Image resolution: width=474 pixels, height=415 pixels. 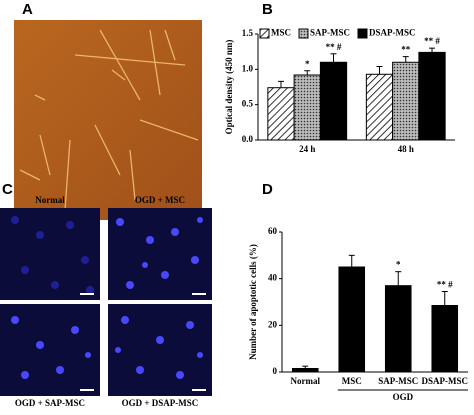 I want to click on y-tick-label: 20, so click(x=273, y=324).